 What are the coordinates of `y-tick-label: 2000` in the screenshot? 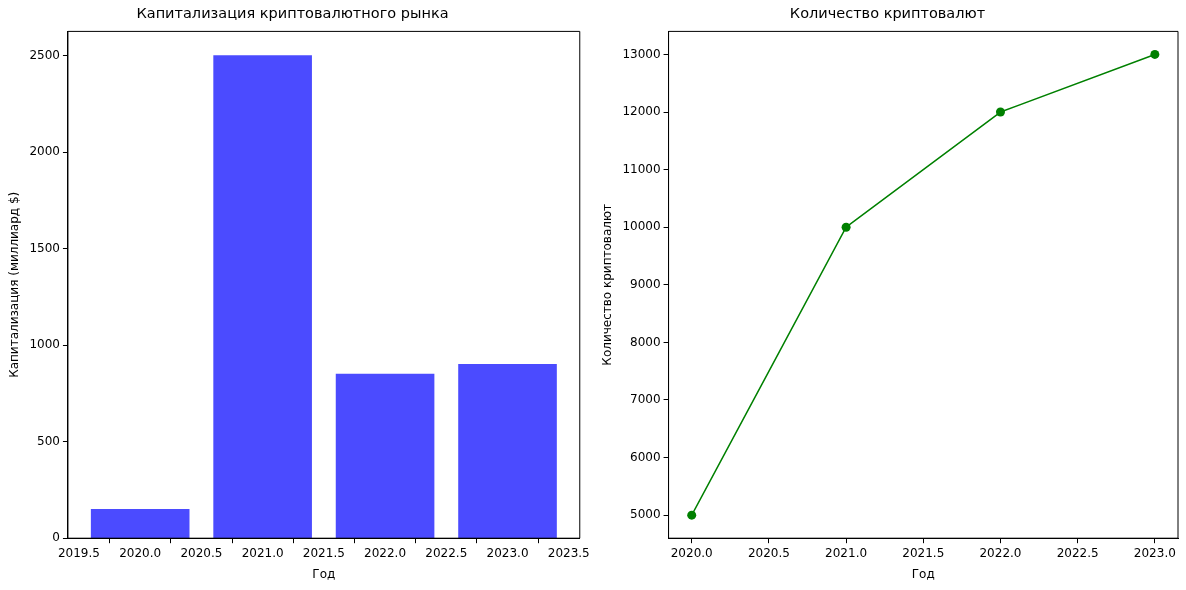 It's located at (44, 151).